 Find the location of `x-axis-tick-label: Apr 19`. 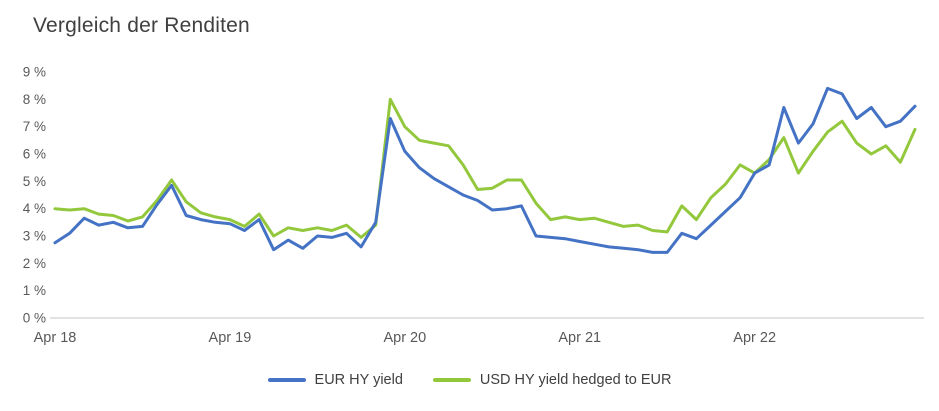

x-axis-tick-label: Apr 19 is located at coordinates (230, 338).